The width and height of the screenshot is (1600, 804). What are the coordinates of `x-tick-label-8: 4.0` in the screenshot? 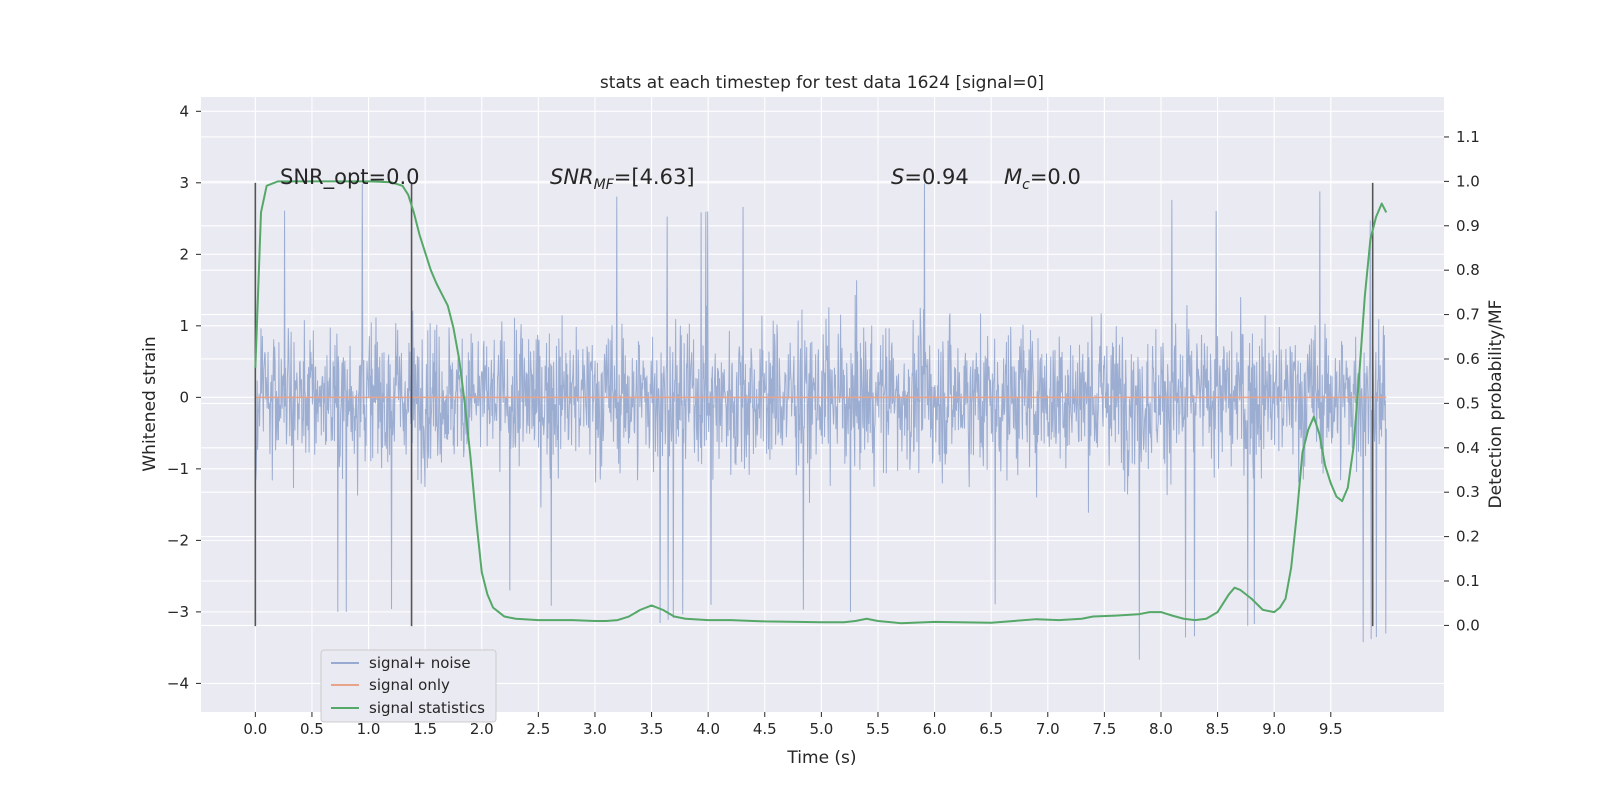 It's located at (708, 729).